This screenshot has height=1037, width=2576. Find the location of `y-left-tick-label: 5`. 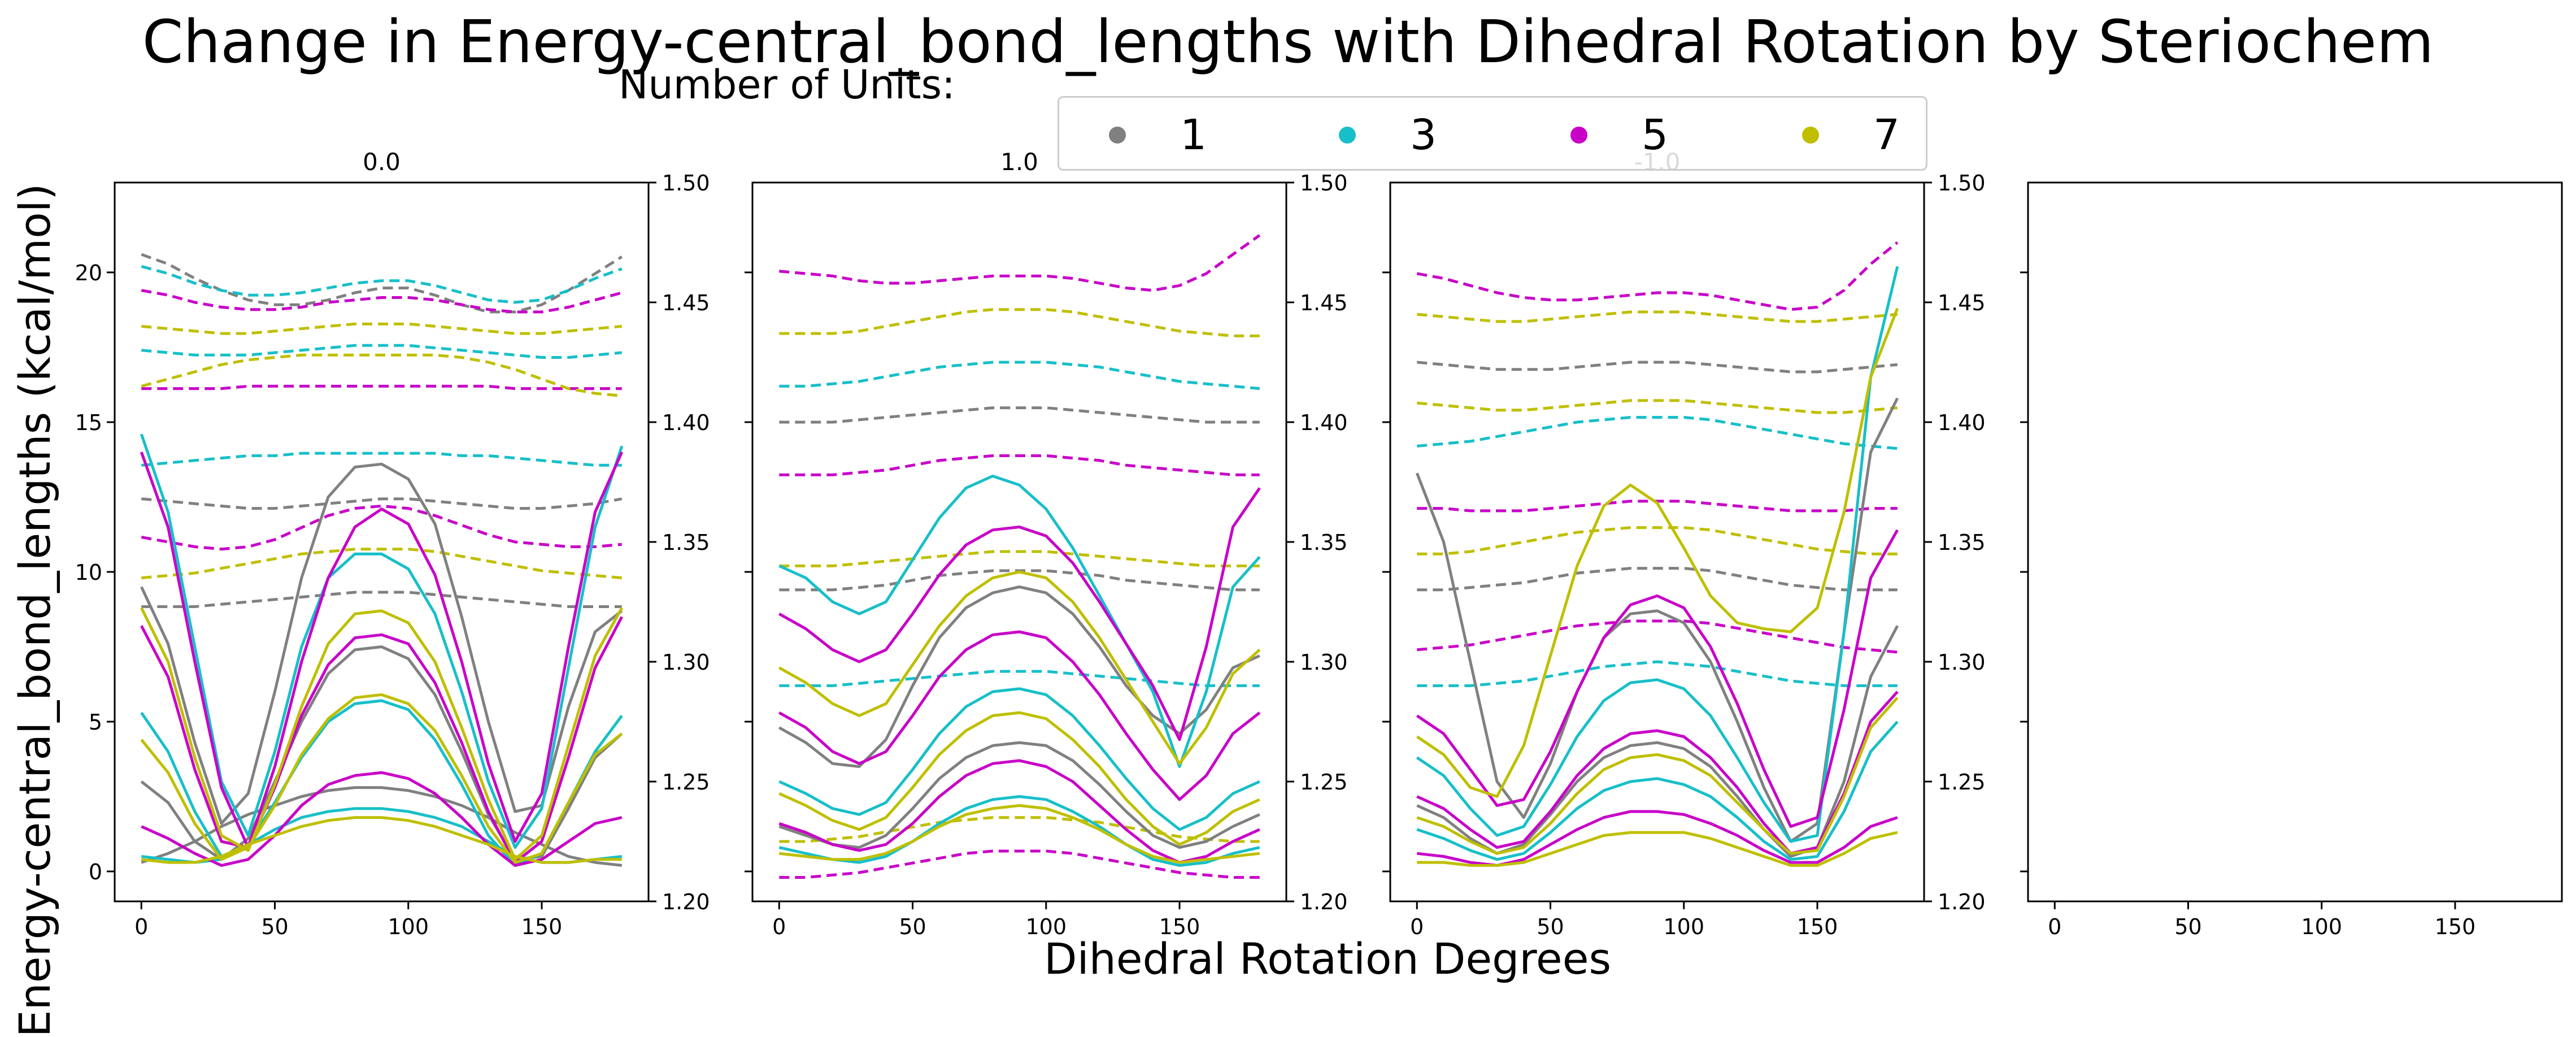

y-left-tick-label: 5 is located at coordinates (95, 722).